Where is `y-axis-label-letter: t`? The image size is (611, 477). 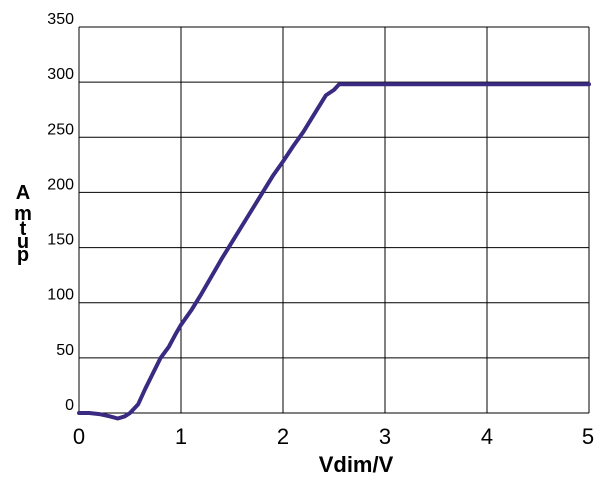
y-axis-label-letter: t is located at coordinates (23, 229).